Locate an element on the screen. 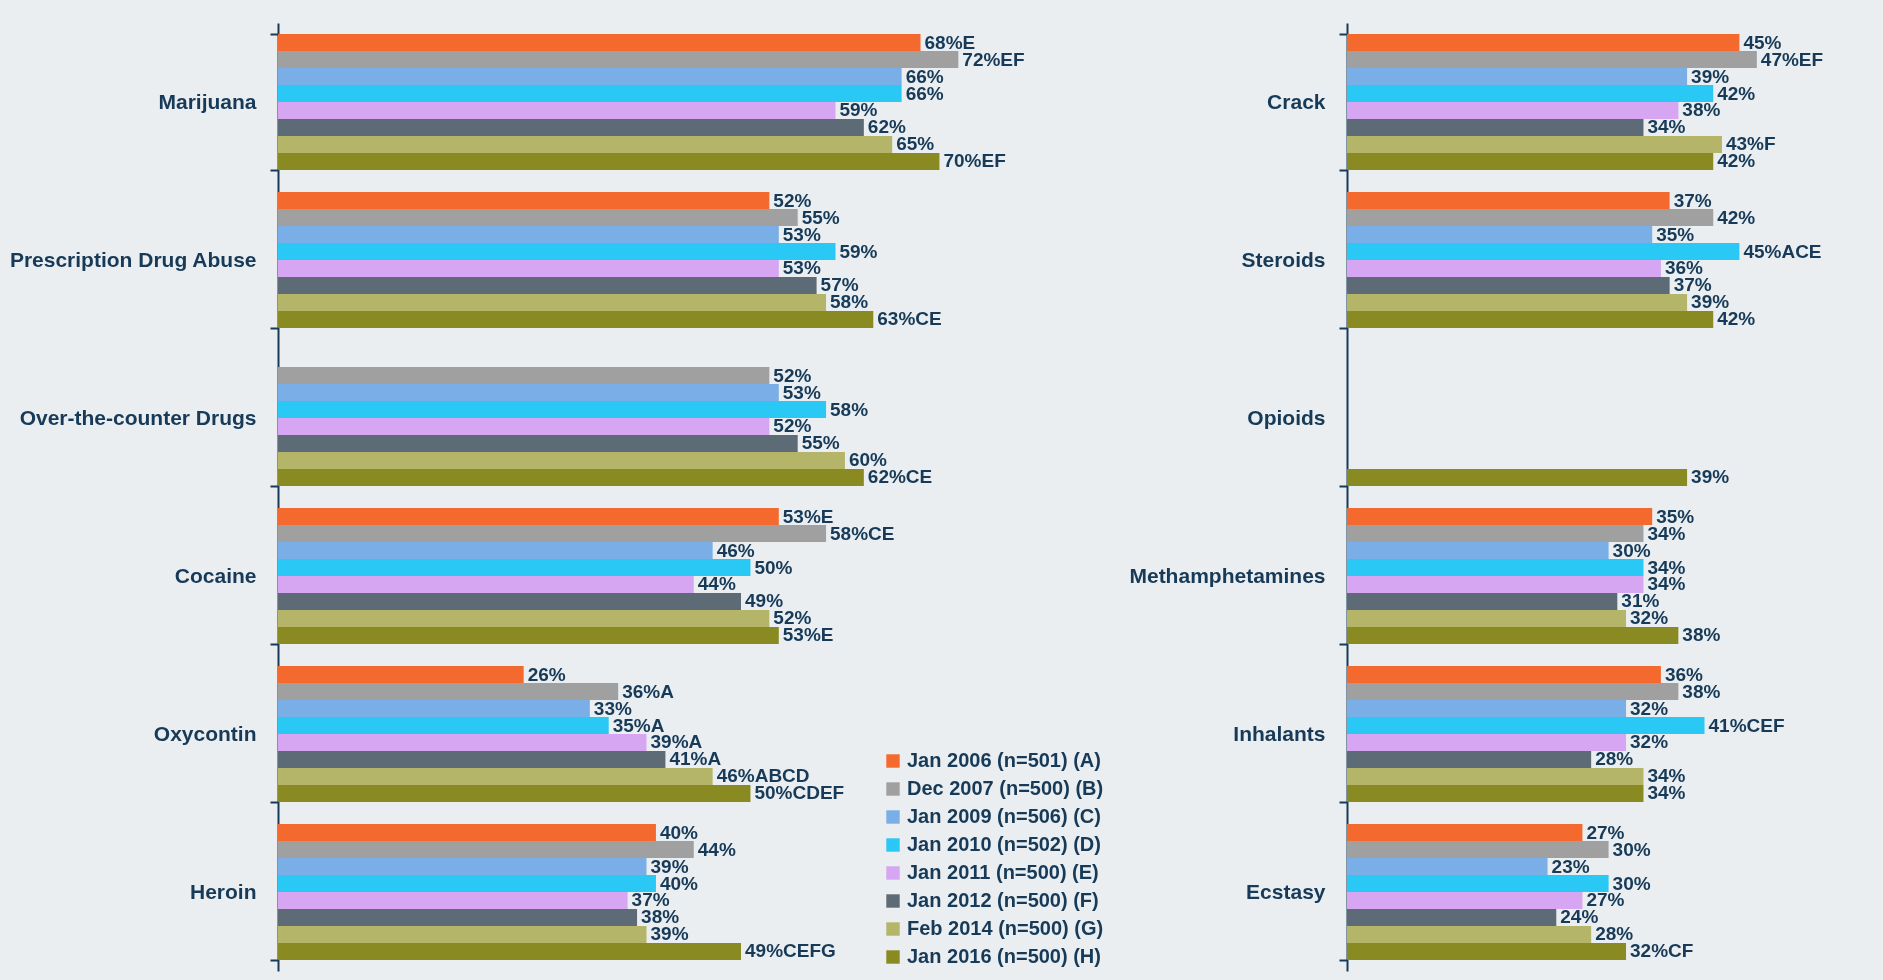 This screenshot has width=1883, height=980. data-label: 46% is located at coordinates (735, 550).